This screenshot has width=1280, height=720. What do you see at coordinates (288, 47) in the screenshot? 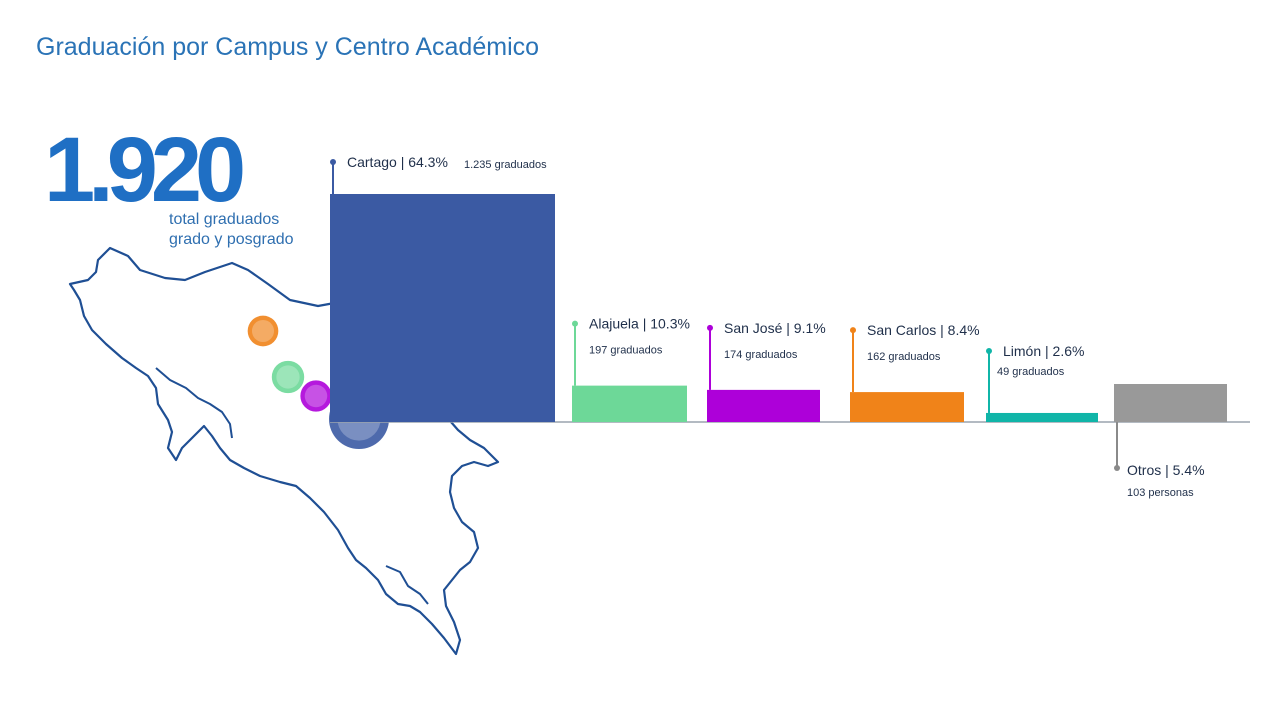
I see `page-title: Graduación por Campus y Centro Académico` at bounding box center [288, 47].